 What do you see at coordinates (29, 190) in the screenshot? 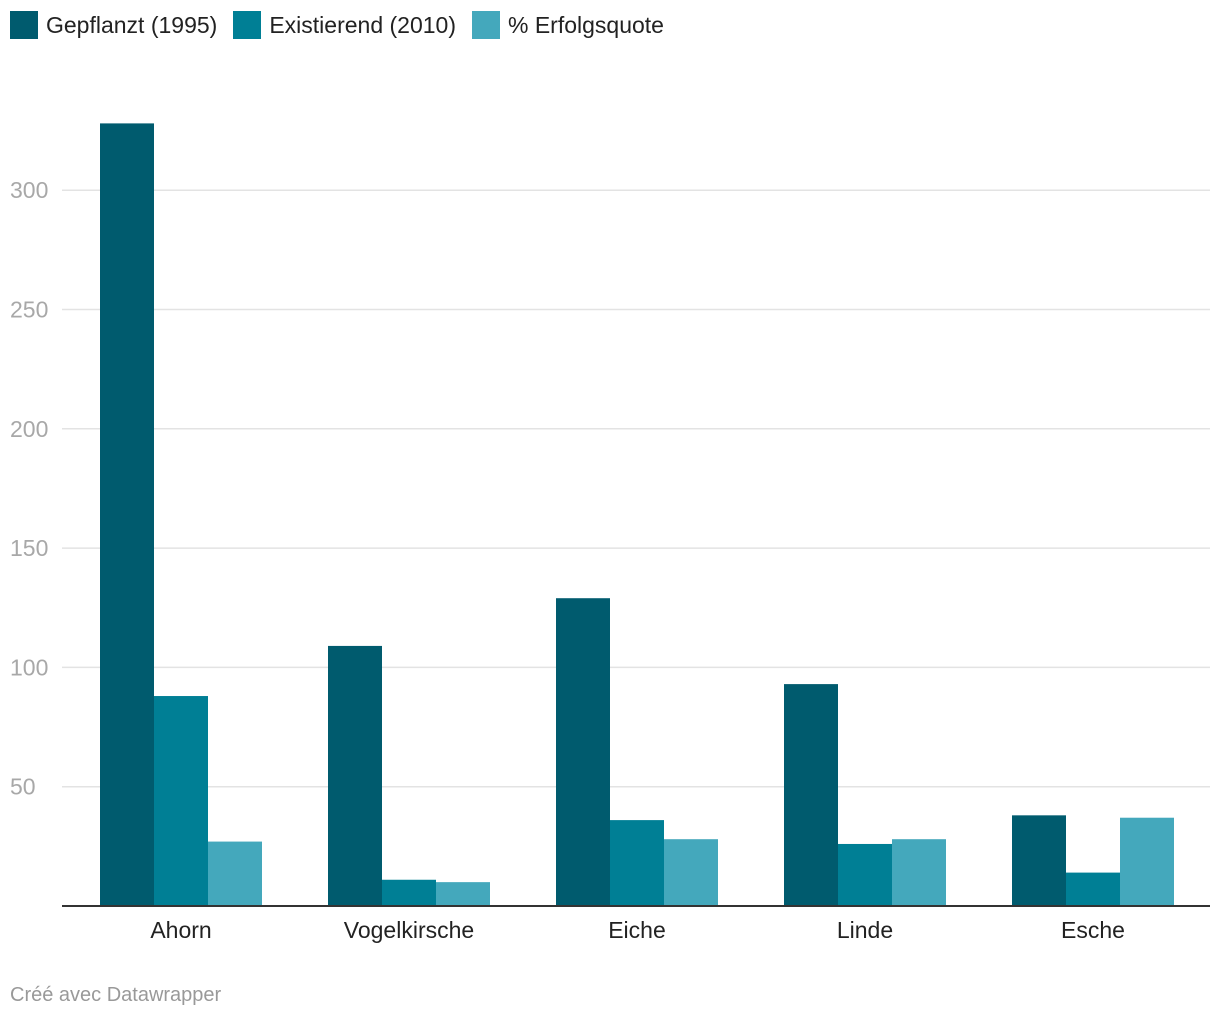
I see `y-tick-label-300: 300` at bounding box center [29, 190].